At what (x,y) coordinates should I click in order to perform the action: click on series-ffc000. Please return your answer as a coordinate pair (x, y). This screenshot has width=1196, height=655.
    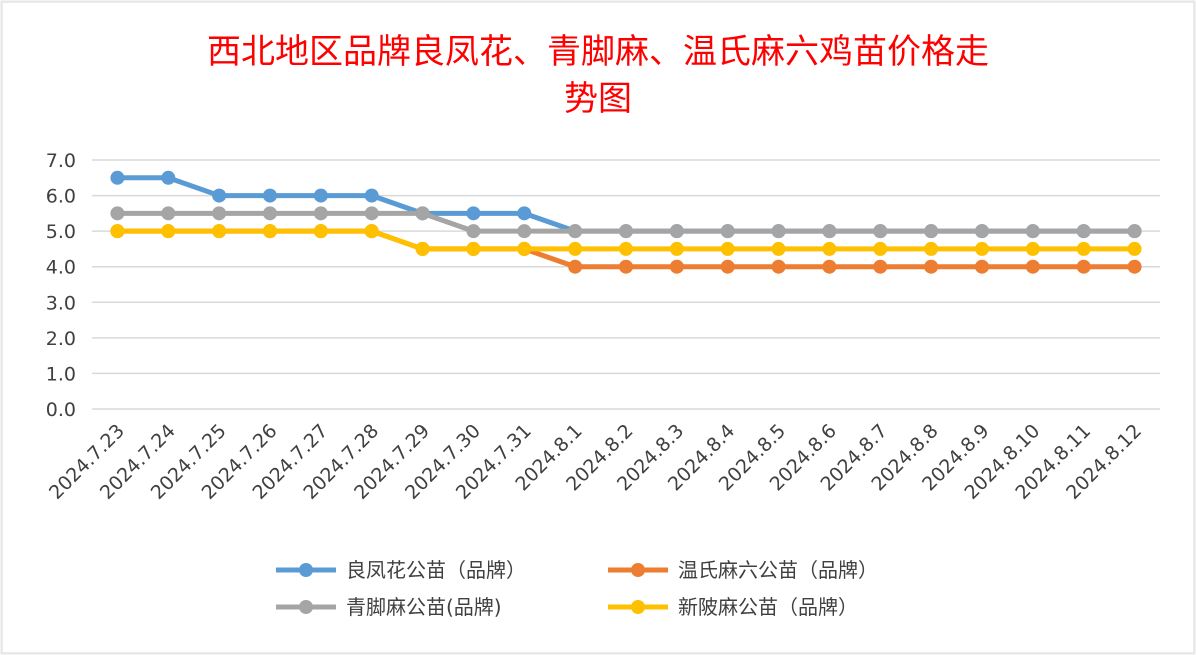
    Looking at the image, I should click on (626, 240).